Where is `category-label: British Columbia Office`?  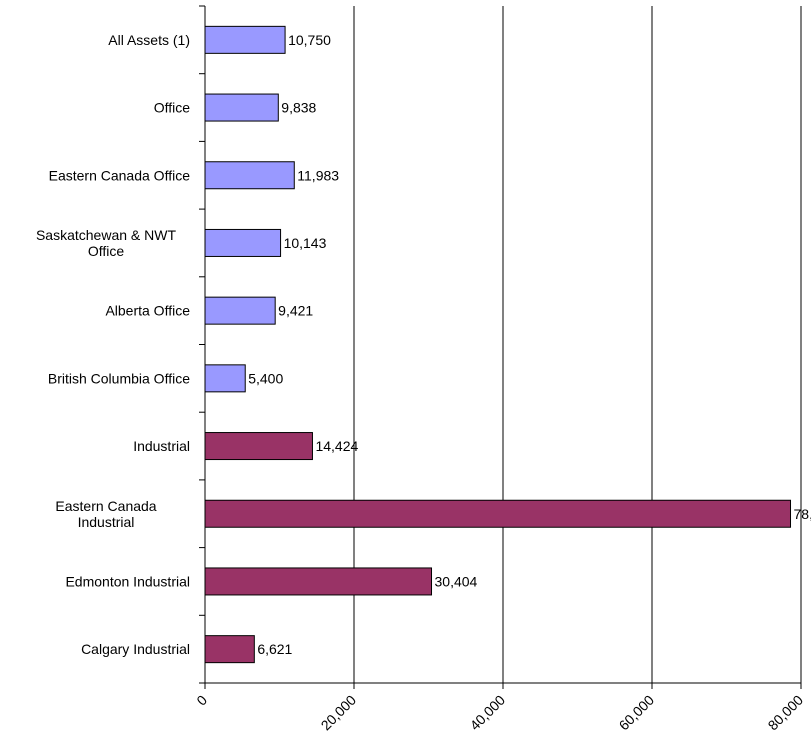
category-label: British Columbia Office is located at coordinates (119, 378).